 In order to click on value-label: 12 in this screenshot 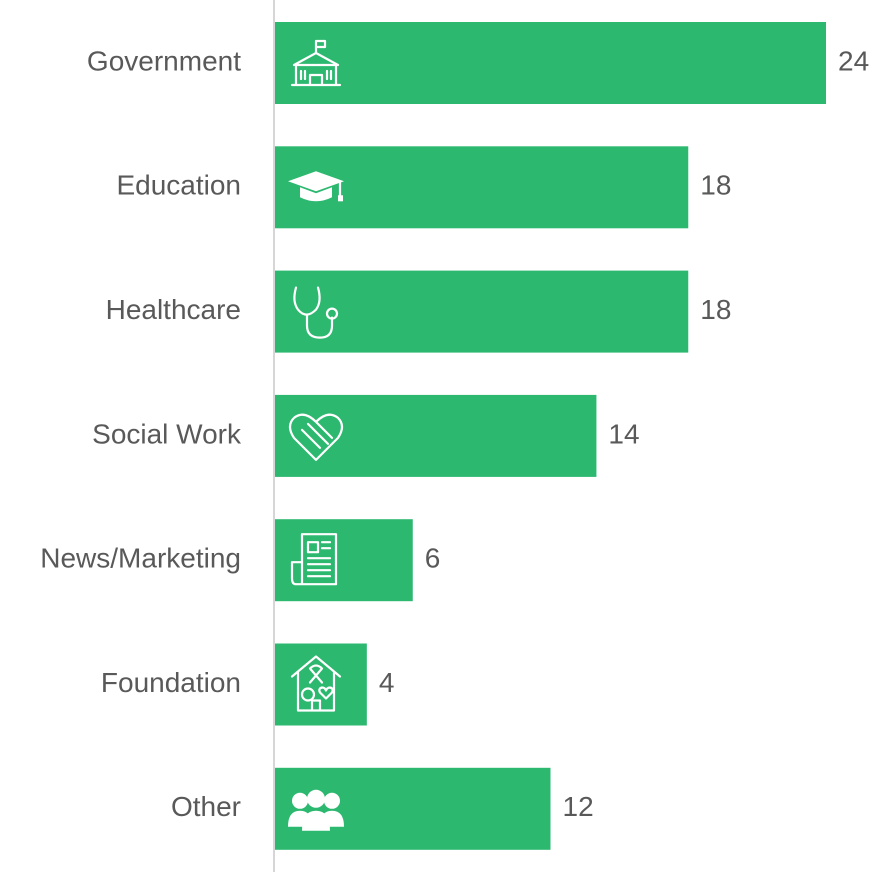, I will do `click(578, 806)`.